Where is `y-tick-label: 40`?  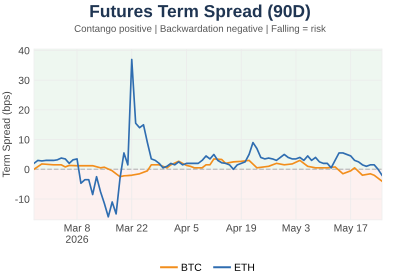 y-tick-label: 40 is located at coordinates (24, 50).